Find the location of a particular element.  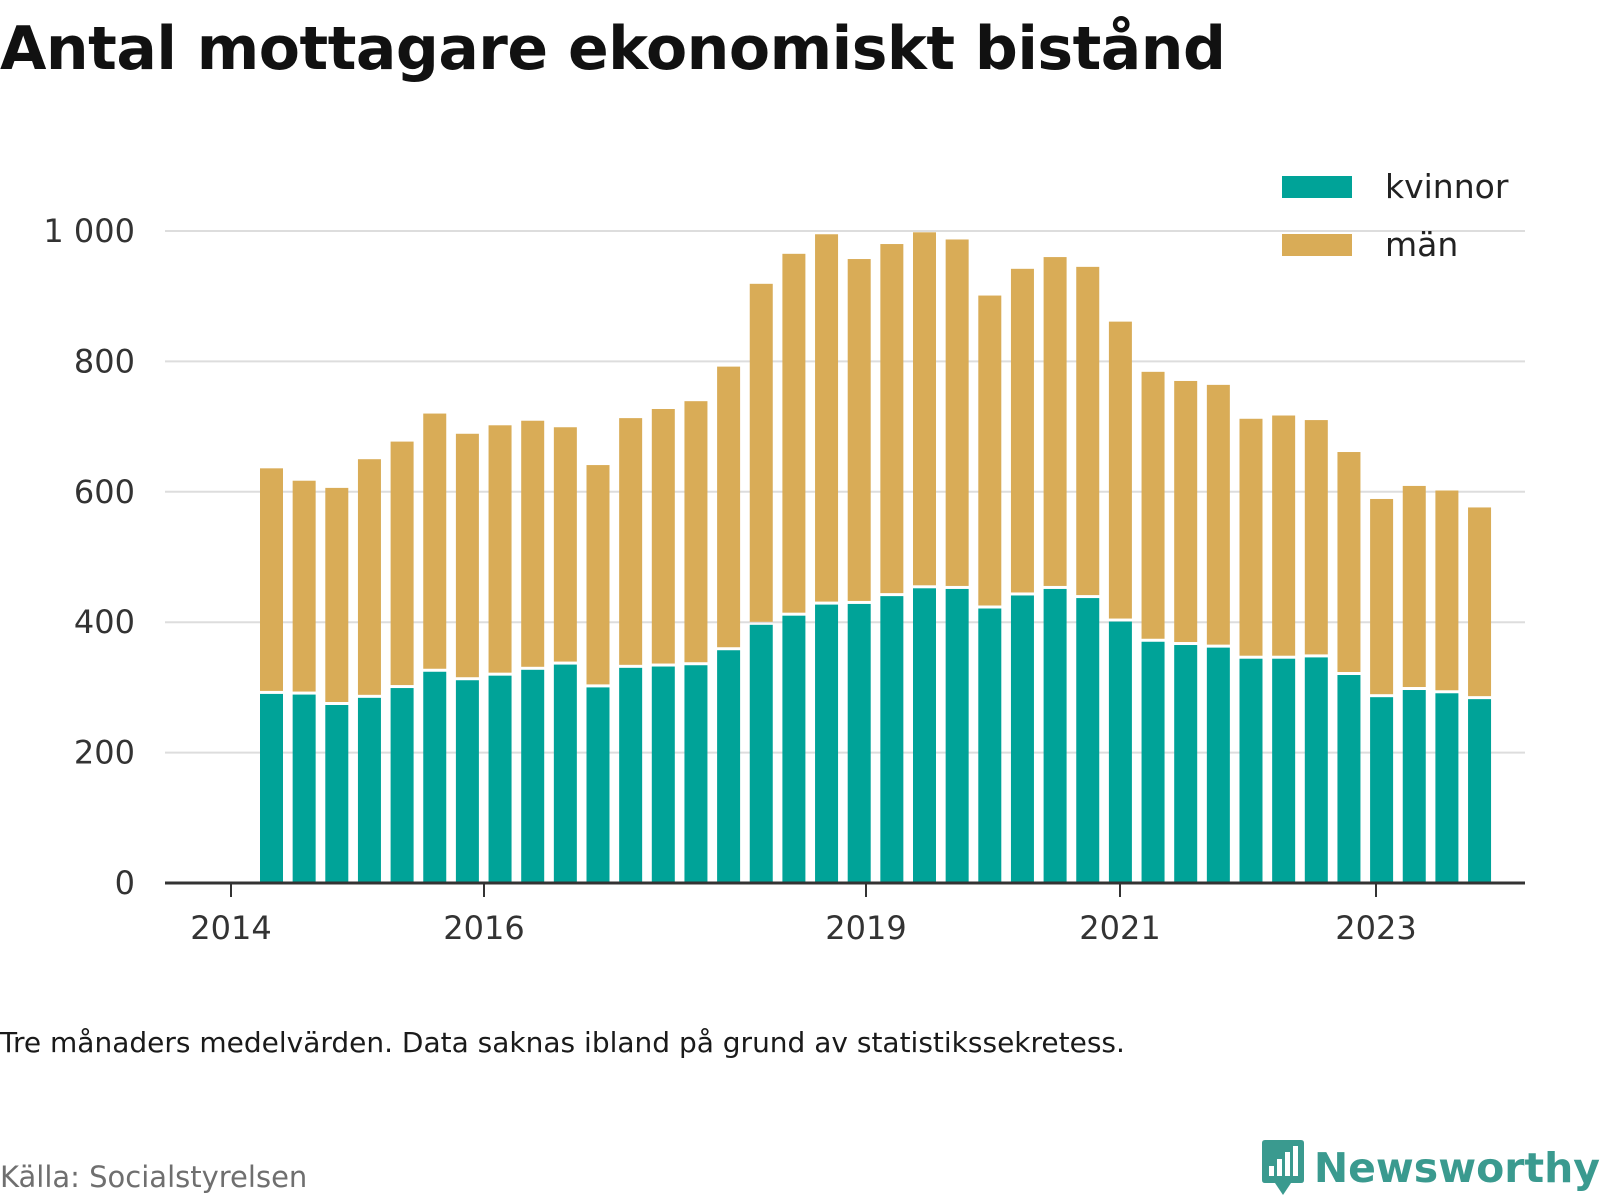

y-tick-label: 200 is located at coordinates (104, 753).